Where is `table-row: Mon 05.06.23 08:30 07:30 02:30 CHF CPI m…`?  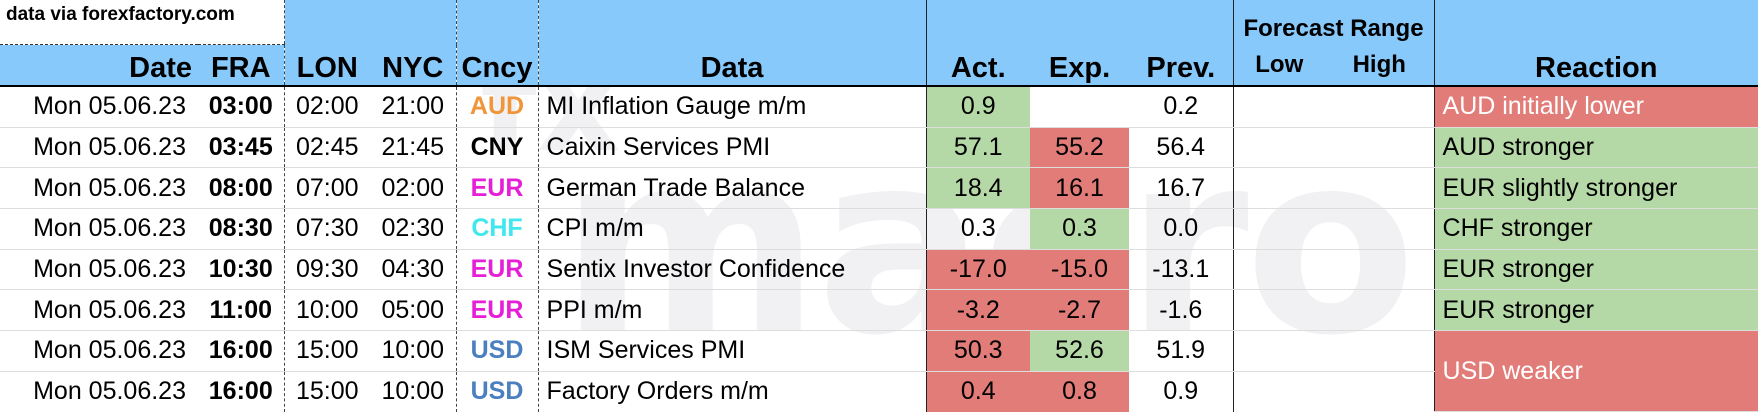
table-row: Mon 05.06.23 08:30 07:30 02:30 CHF CPI m… is located at coordinates (879, 229).